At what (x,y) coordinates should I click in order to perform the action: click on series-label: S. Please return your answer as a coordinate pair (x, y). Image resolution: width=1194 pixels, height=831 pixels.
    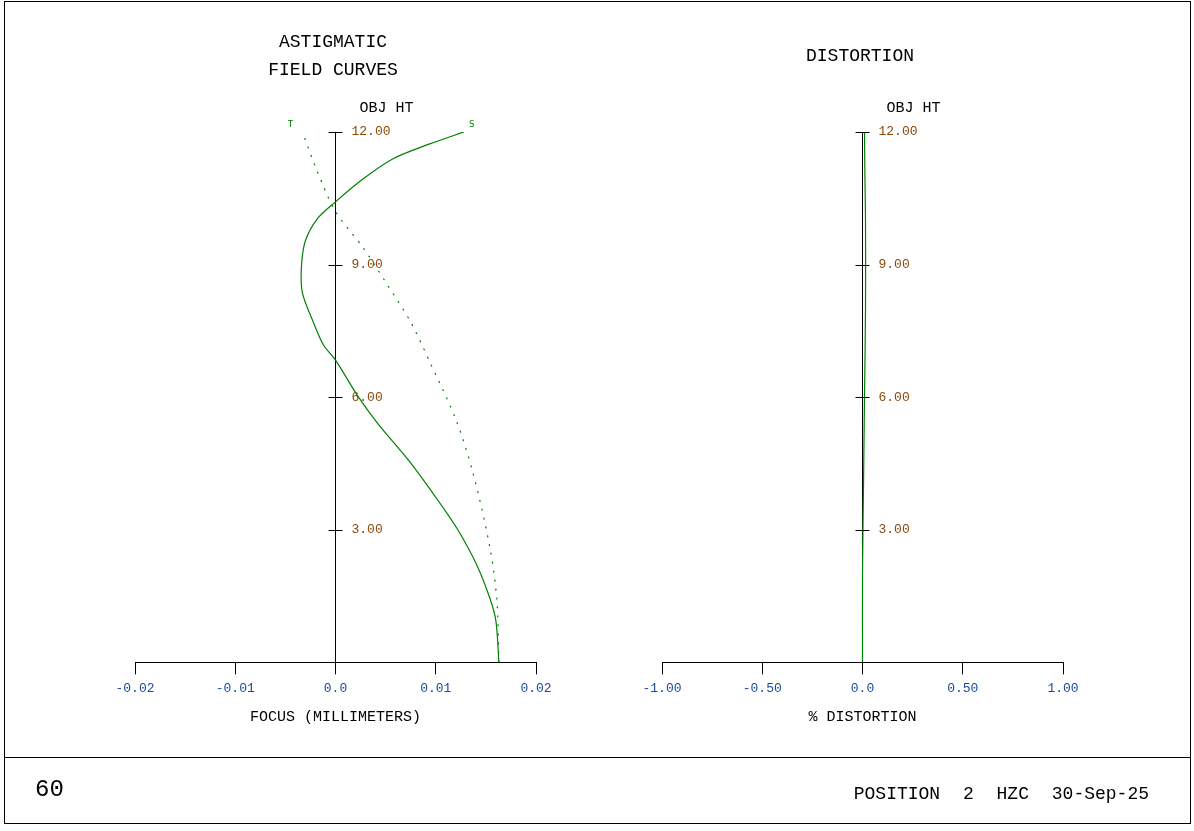
    Looking at the image, I should click on (472, 123).